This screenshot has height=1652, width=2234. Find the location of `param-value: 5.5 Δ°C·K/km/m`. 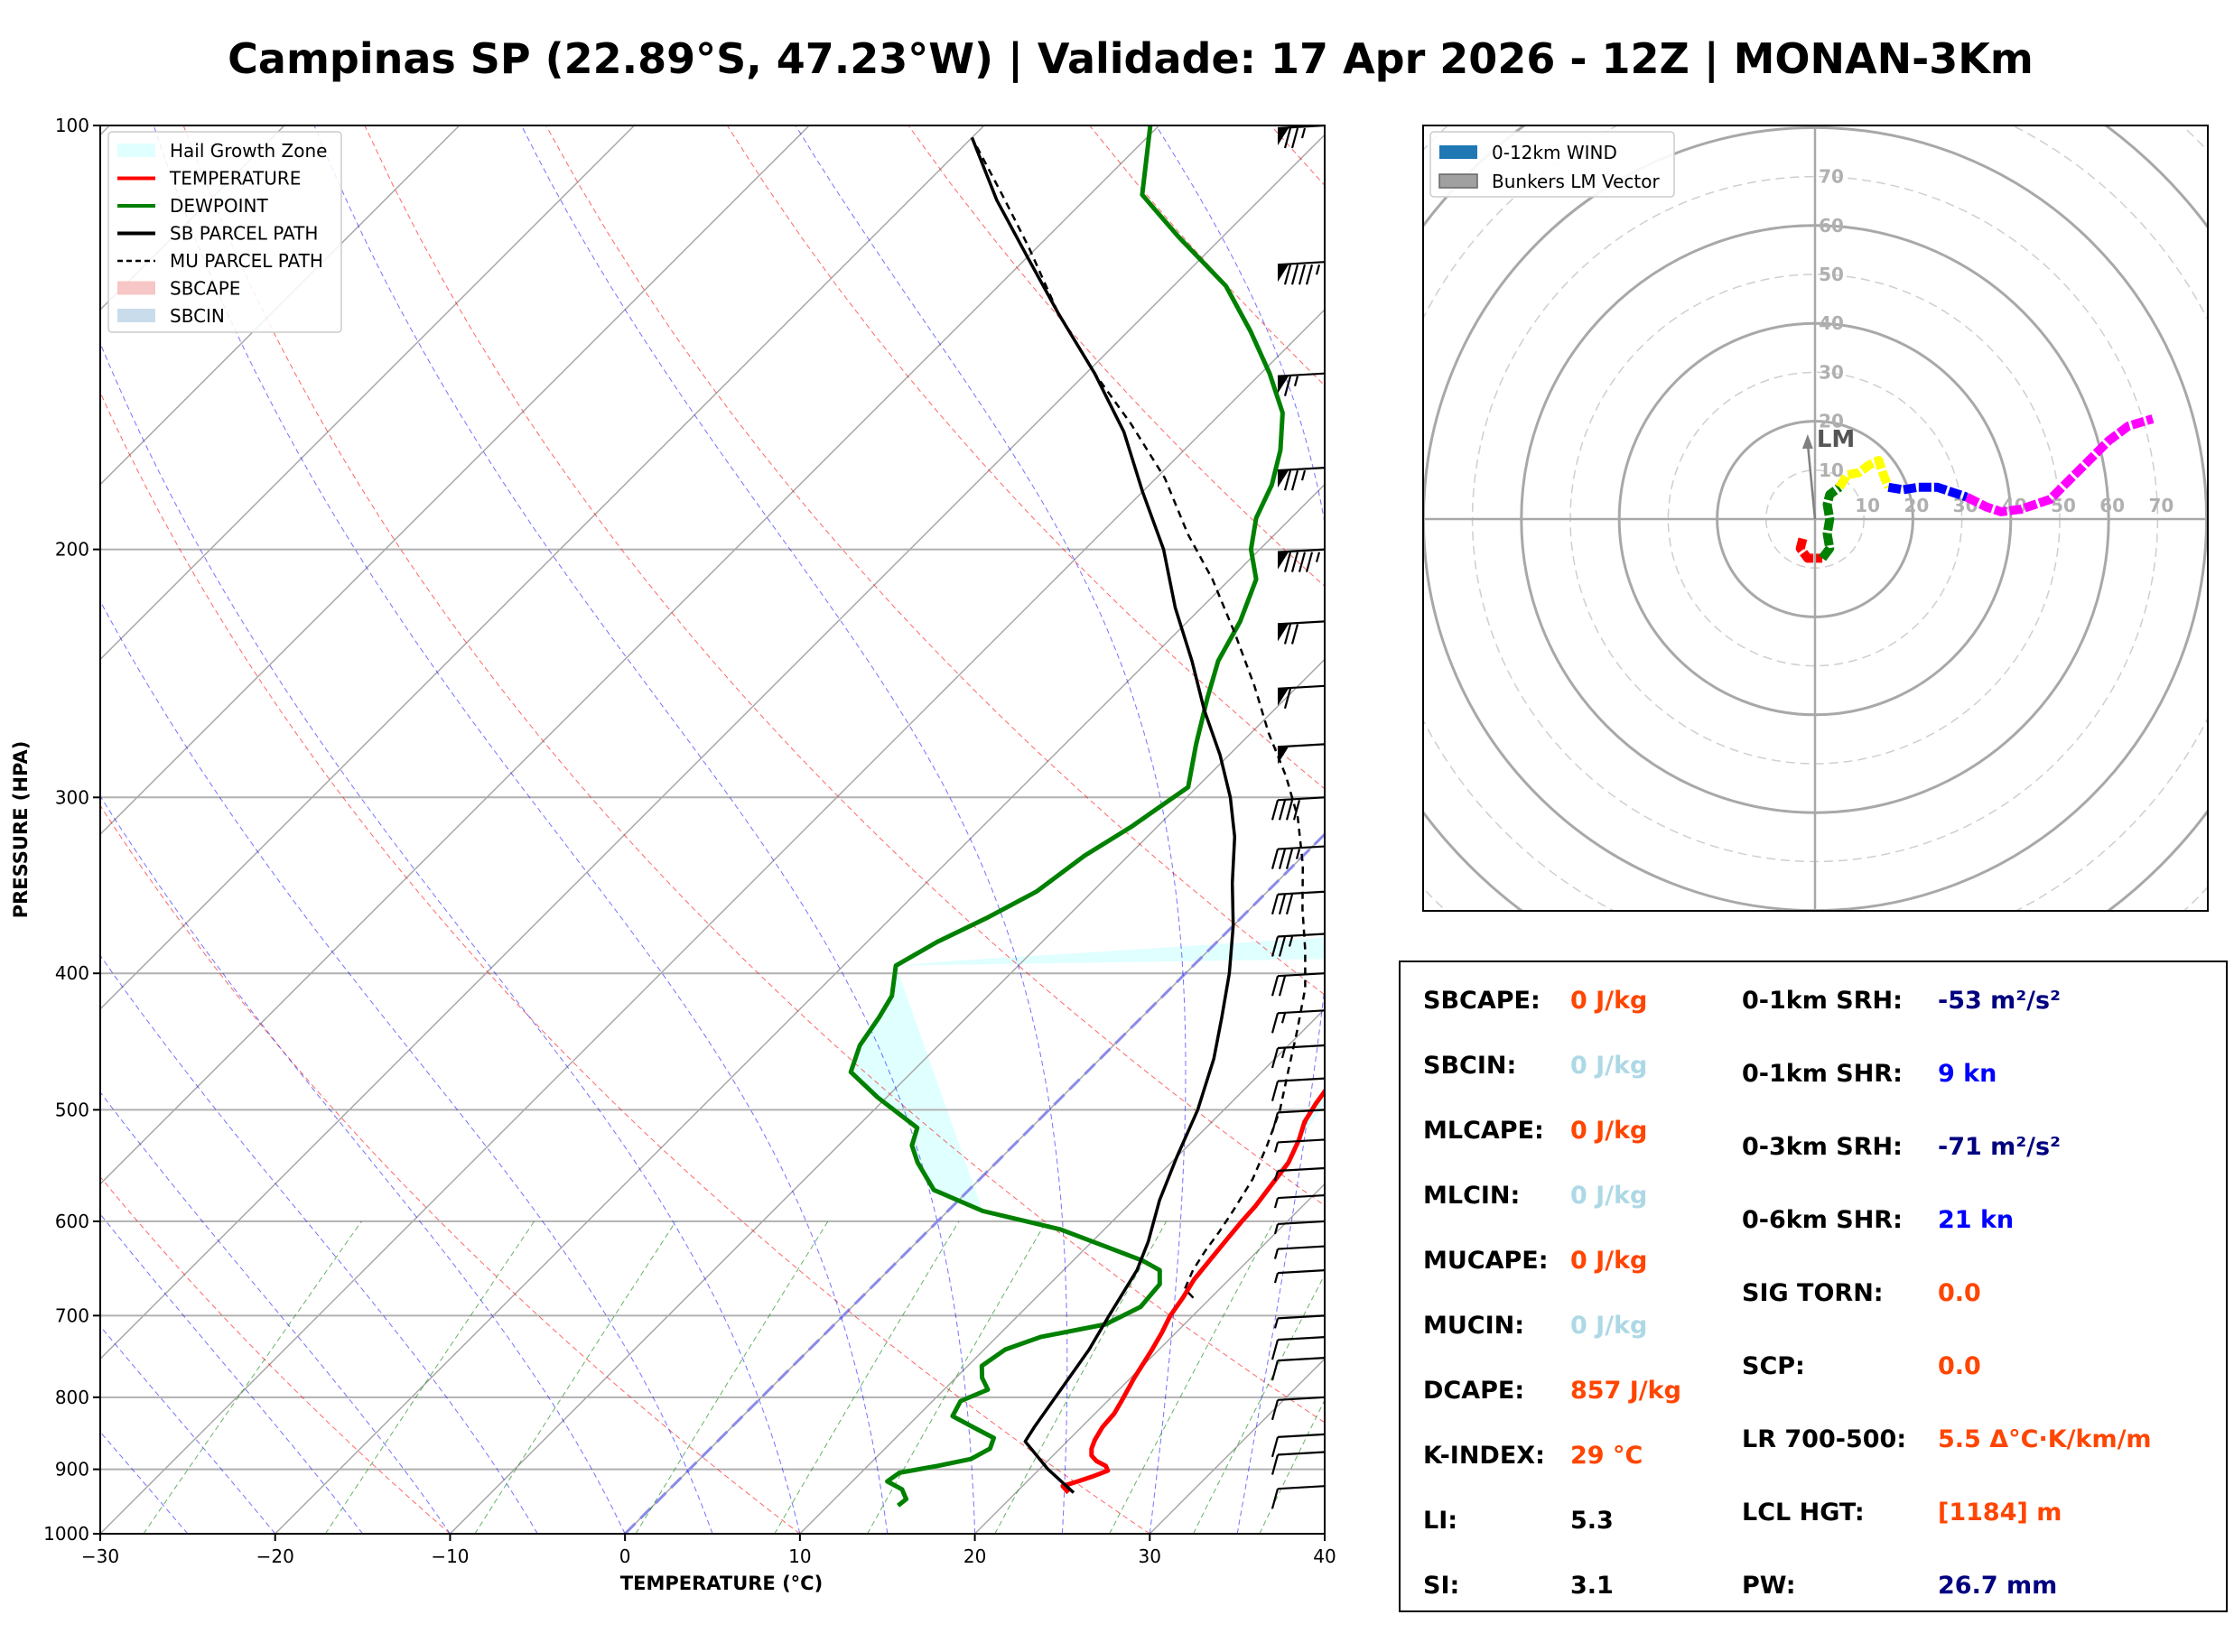

param-value: 5.5 Δ°C·K/km/m is located at coordinates (2045, 1439).